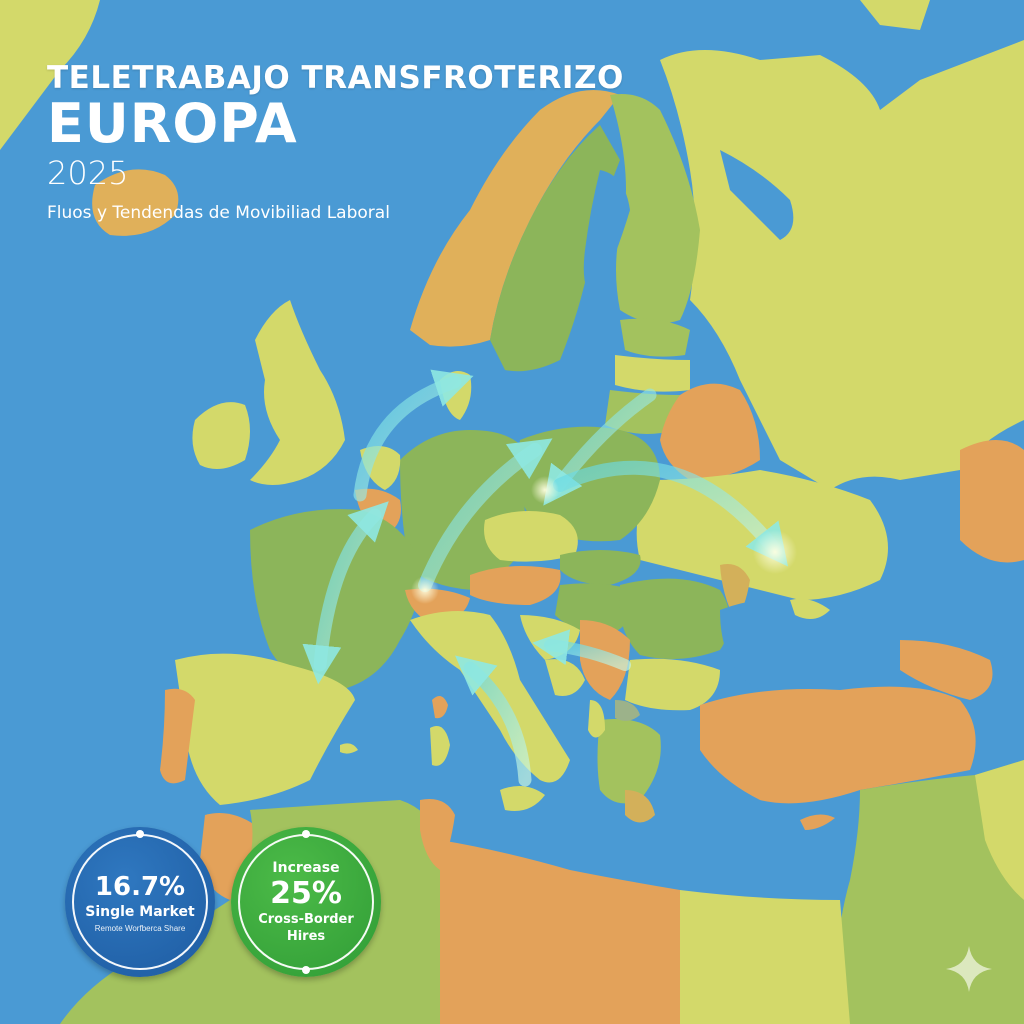 Image resolution: width=1024 pixels, height=1024 pixels. I want to click on estonia, so click(655, 337).